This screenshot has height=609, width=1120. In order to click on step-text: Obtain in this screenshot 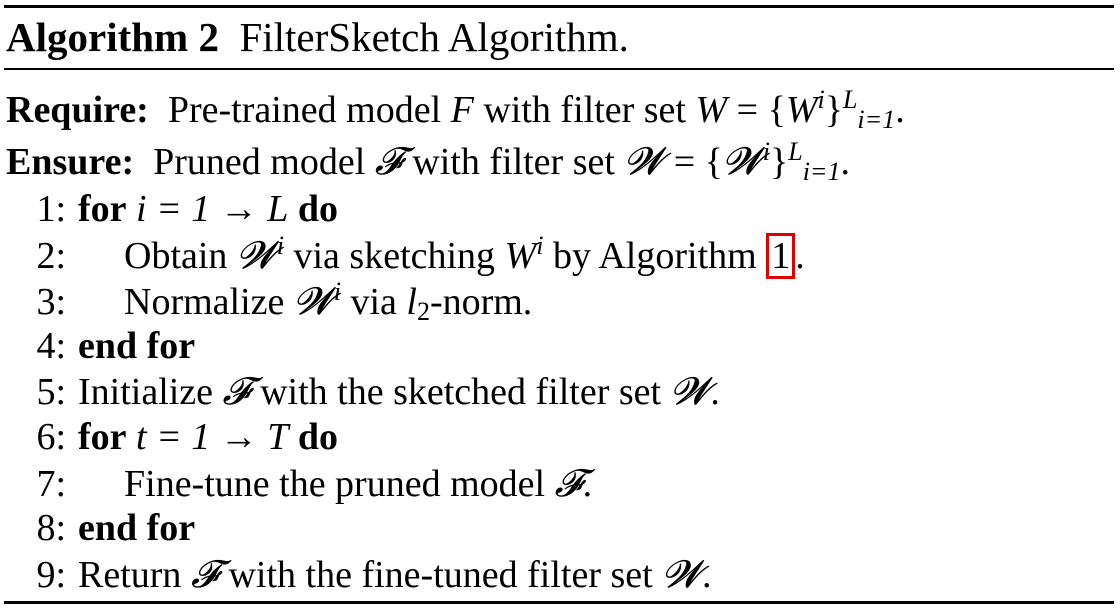, I will do `click(176, 256)`.